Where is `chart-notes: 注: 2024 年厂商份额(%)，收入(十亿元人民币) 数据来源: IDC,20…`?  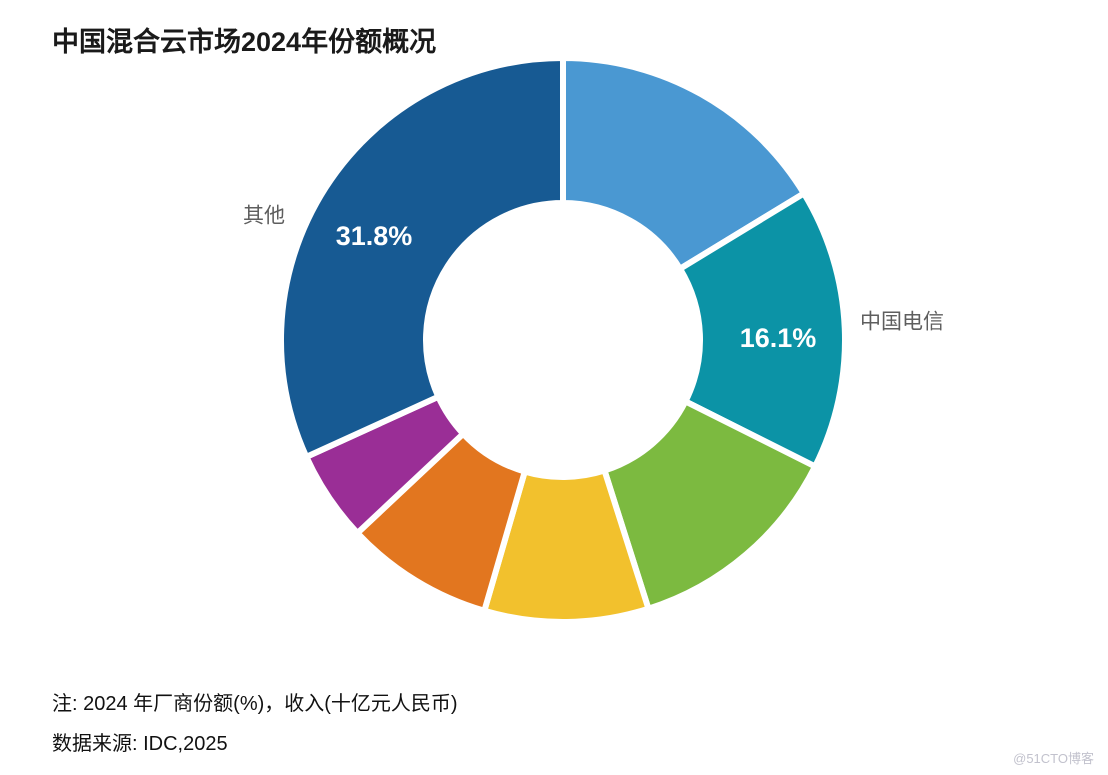
chart-notes: 注: 2024 年厂商份额(%)，收入(十亿元人民币) 数据来源: IDC,20… is located at coordinates (255, 724).